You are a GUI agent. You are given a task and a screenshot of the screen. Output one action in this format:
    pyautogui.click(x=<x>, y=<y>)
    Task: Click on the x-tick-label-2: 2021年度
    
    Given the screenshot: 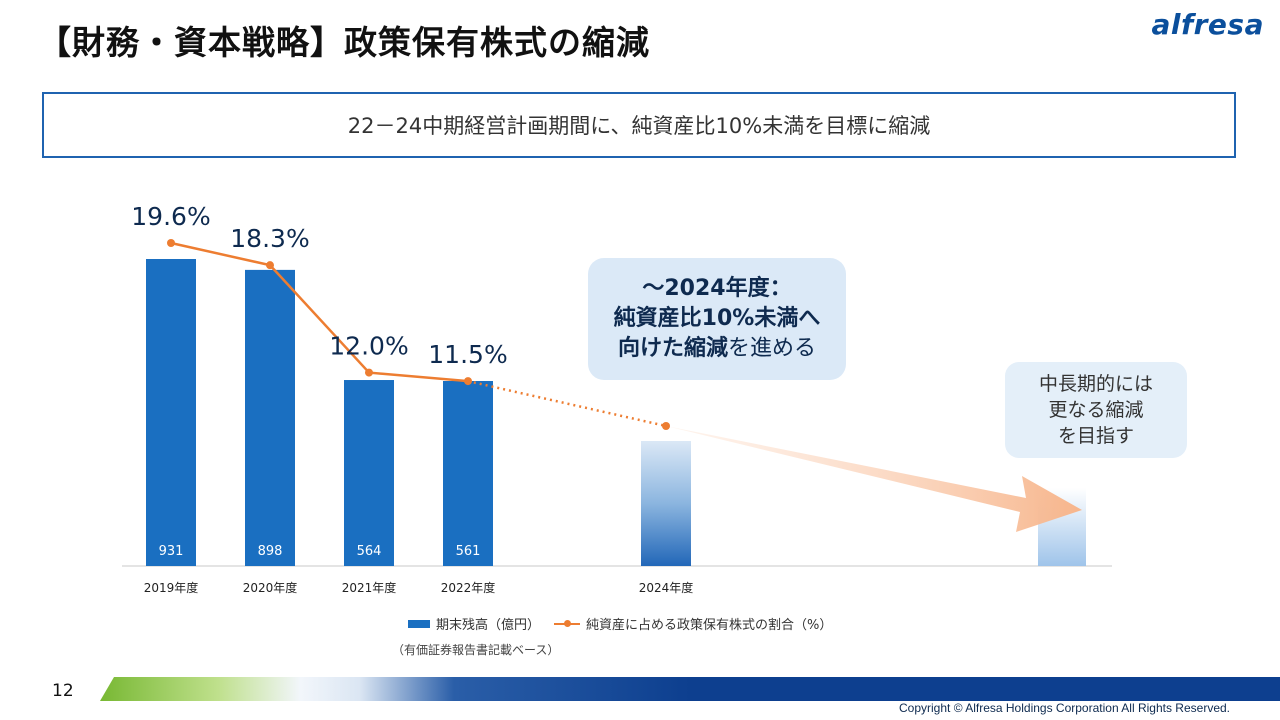 What is the action you would take?
    pyautogui.click(x=369, y=587)
    